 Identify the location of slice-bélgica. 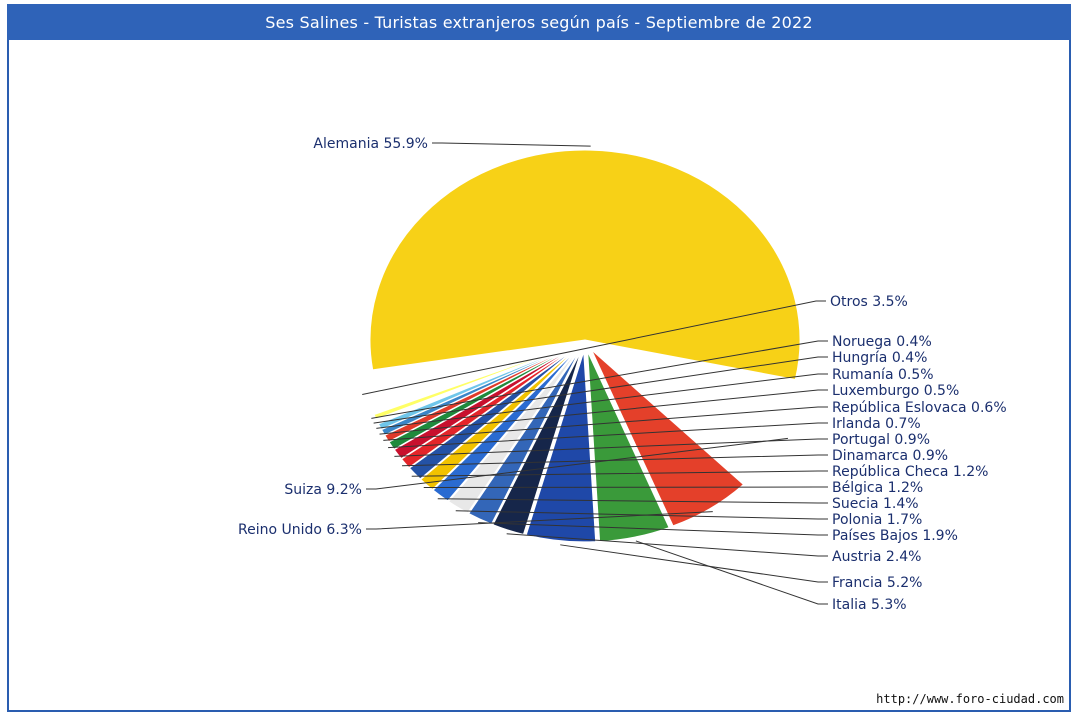
(498, 419).